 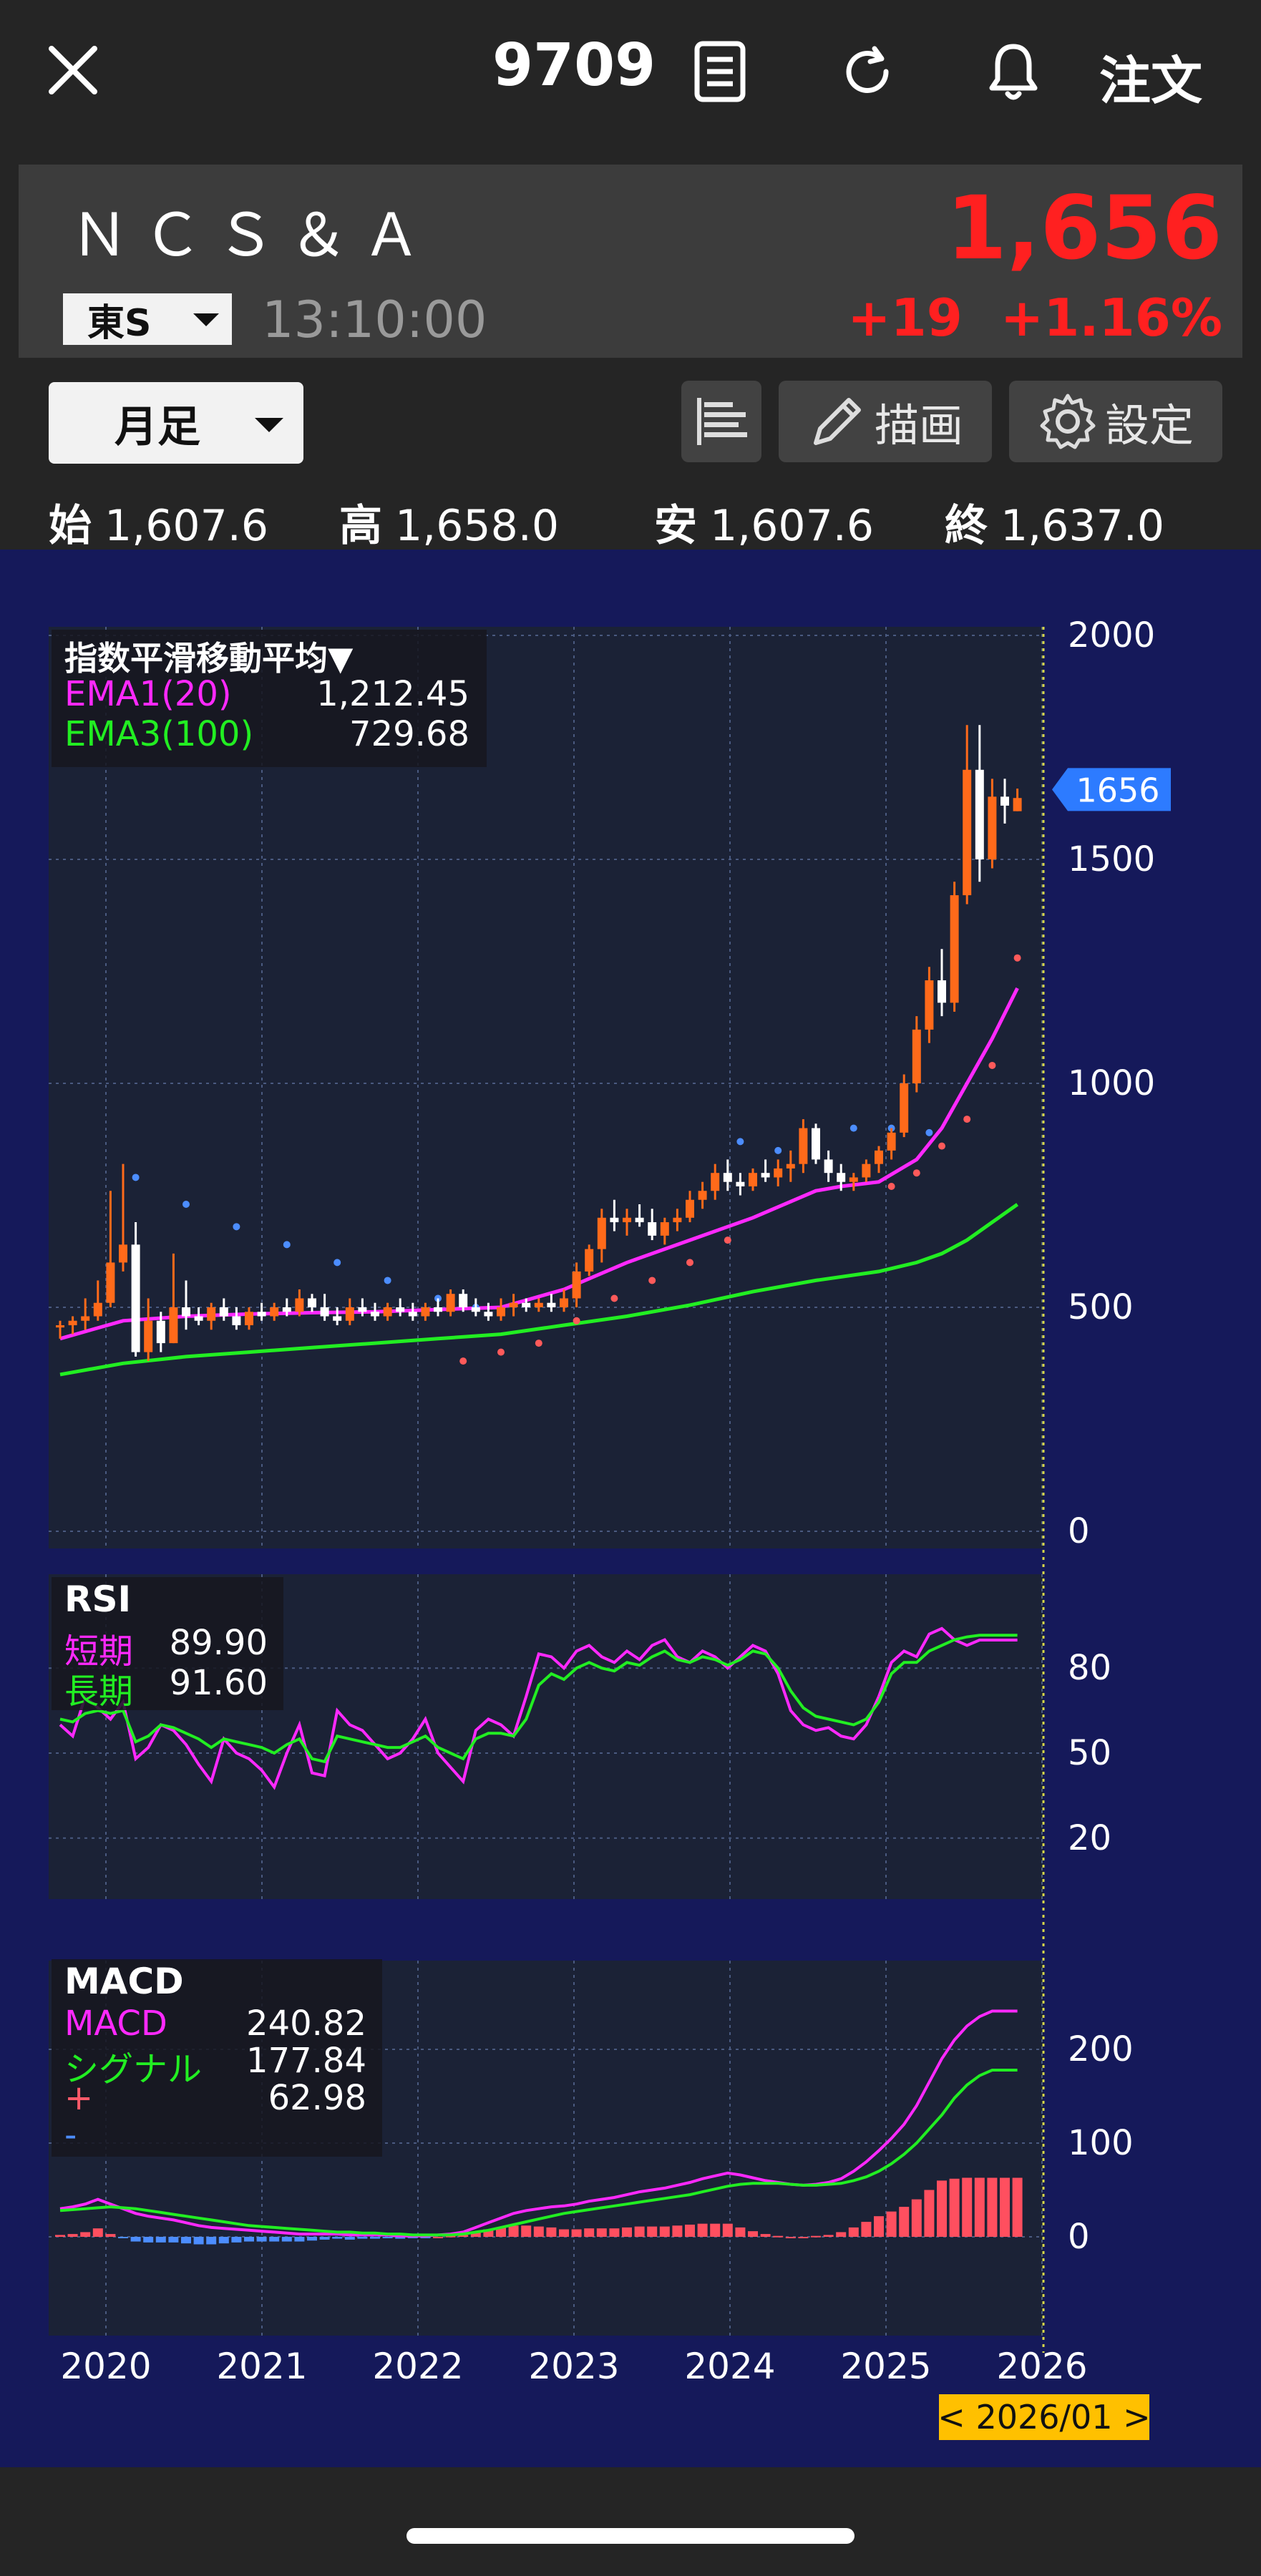 What do you see at coordinates (253, 236) in the screenshot?
I see `stock-name: ＮＣＳ＆Ａ` at bounding box center [253, 236].